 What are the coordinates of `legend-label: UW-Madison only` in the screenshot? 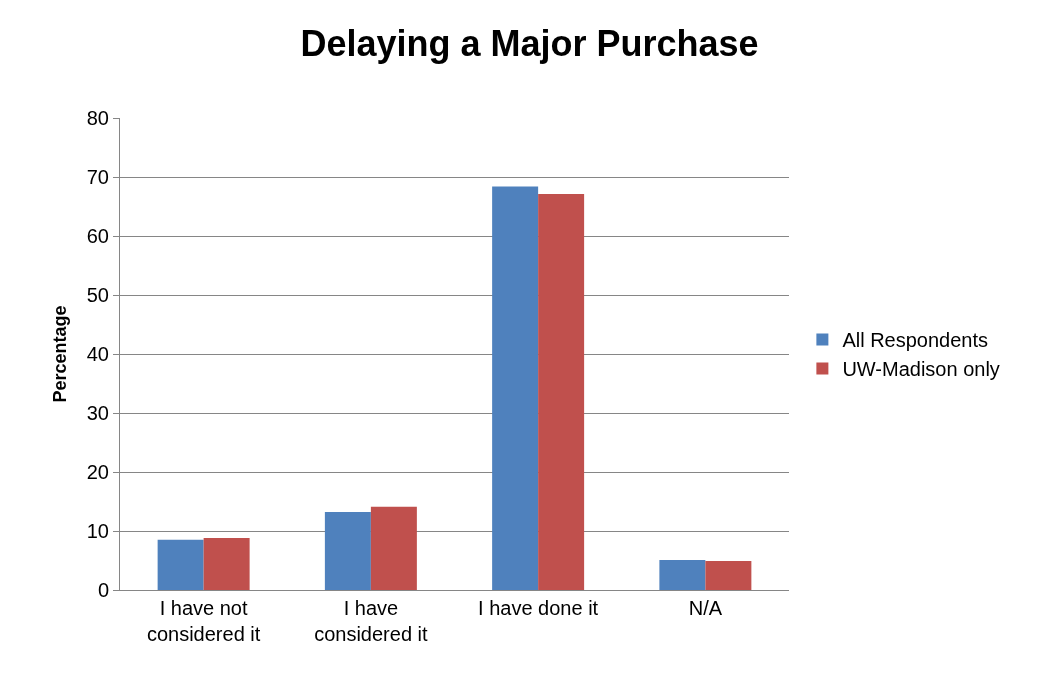 It's located at (921, 369).